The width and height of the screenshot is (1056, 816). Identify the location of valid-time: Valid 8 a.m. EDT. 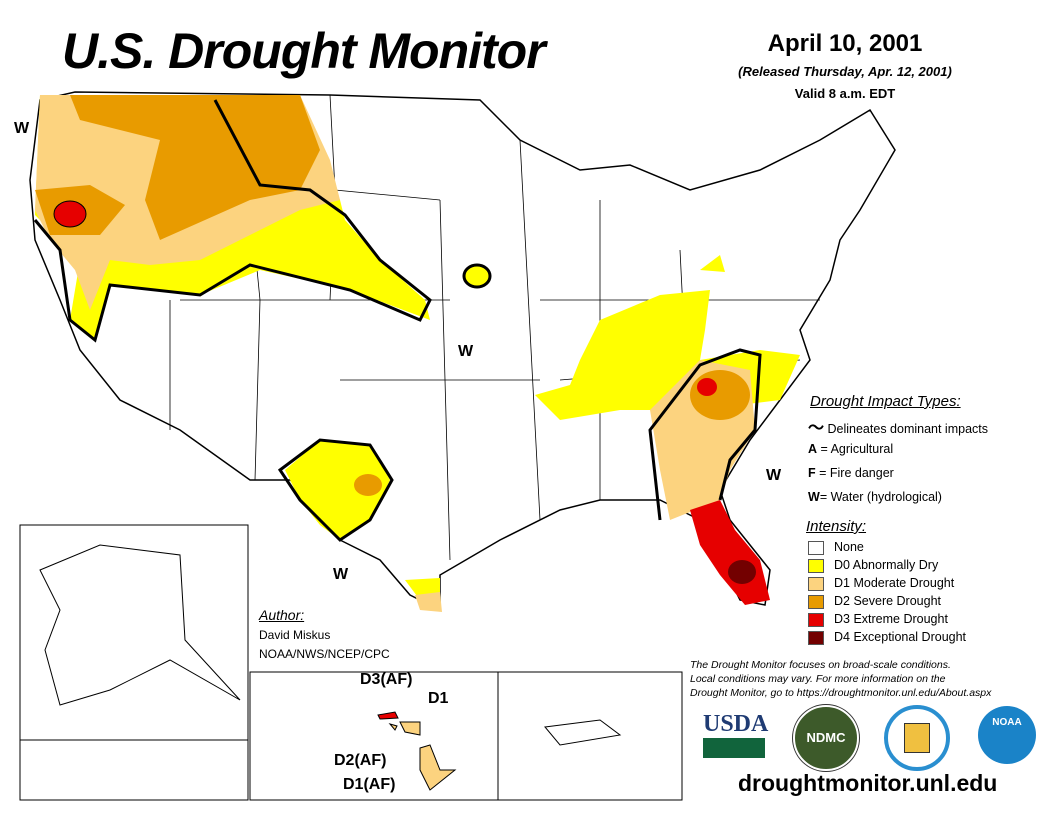
(845, 93).